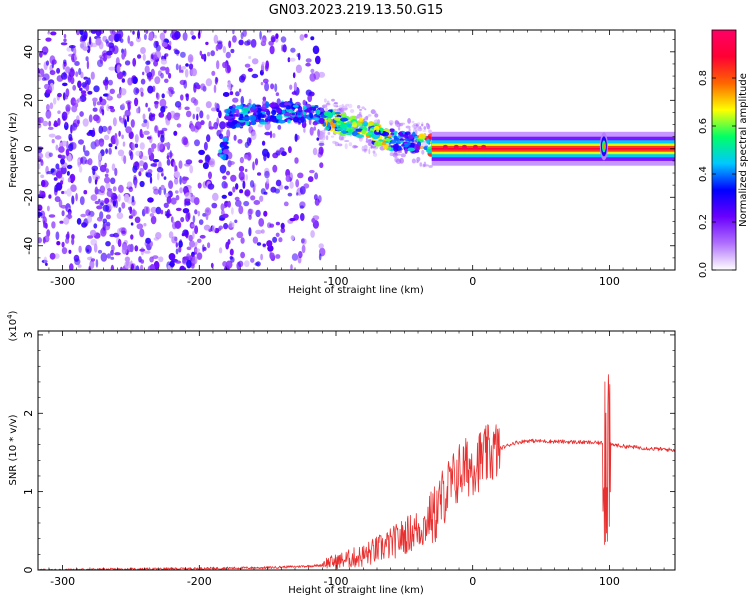 The height and width of the screenshot is (600, 750). What do you see at coordinates (199, 581) in the screenshot?
I see `snr-x-tick-label: -200` at bounding box center [199, 581].